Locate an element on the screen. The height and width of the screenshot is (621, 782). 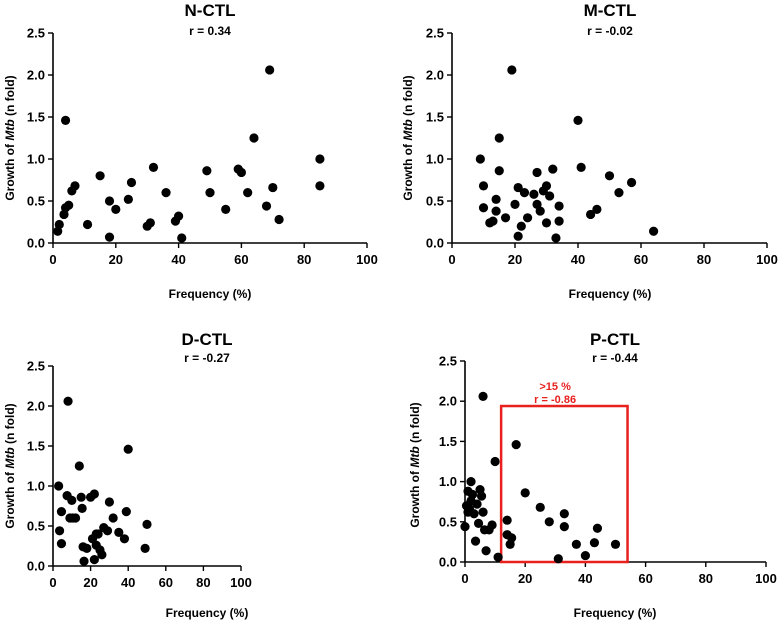
panel-title: P-CTL is located at coordinates (615, 339).